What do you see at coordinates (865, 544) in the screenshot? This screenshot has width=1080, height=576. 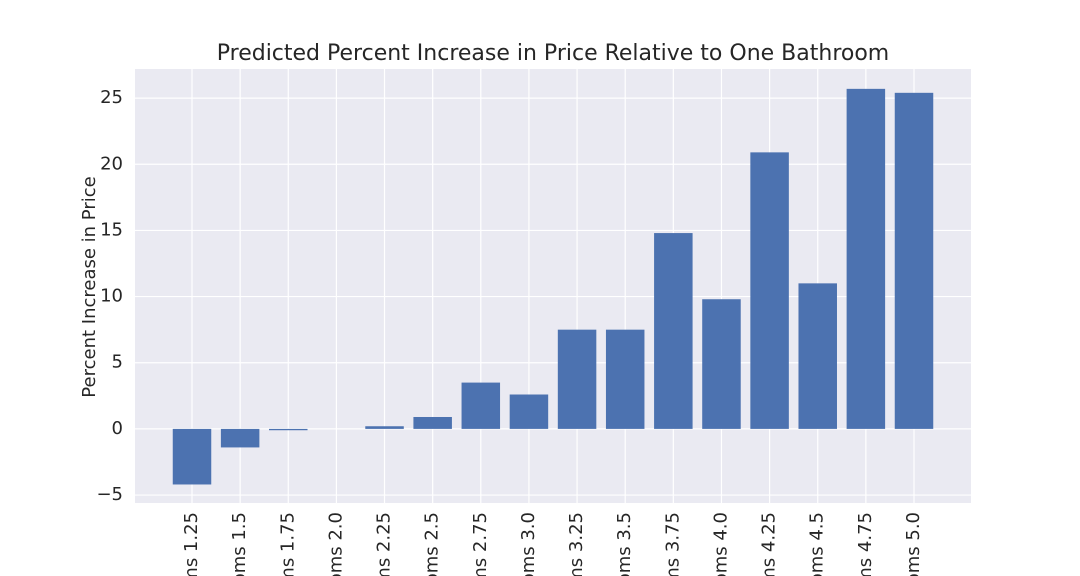 I see `x-tick-label: ms 4.75` at bounding box center [865, 544].